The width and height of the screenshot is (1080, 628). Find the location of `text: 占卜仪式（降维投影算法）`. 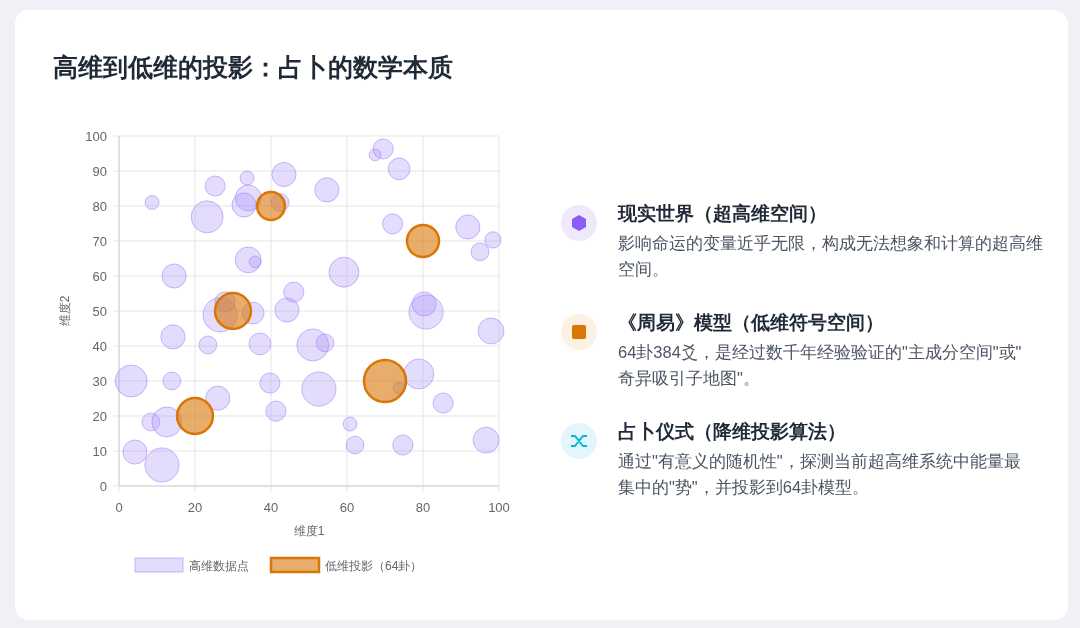

text: 占卜仪式（降维投影算法） is located at coordinates (732, 431).